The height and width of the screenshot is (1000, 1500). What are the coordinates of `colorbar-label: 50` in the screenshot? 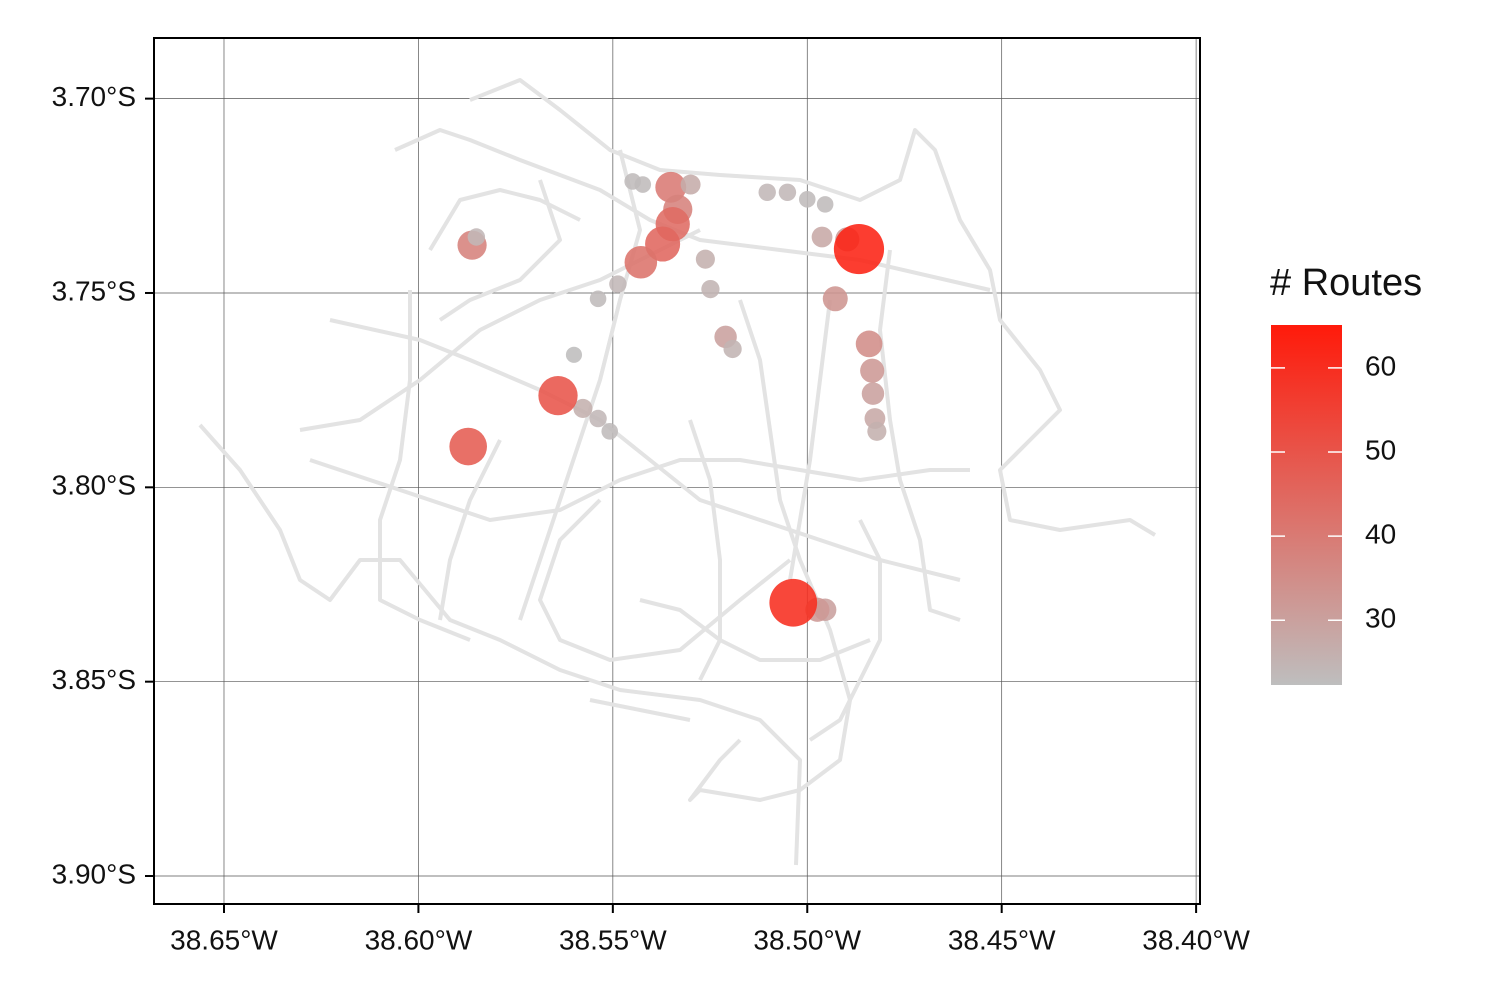 It's located at (1380, 449).